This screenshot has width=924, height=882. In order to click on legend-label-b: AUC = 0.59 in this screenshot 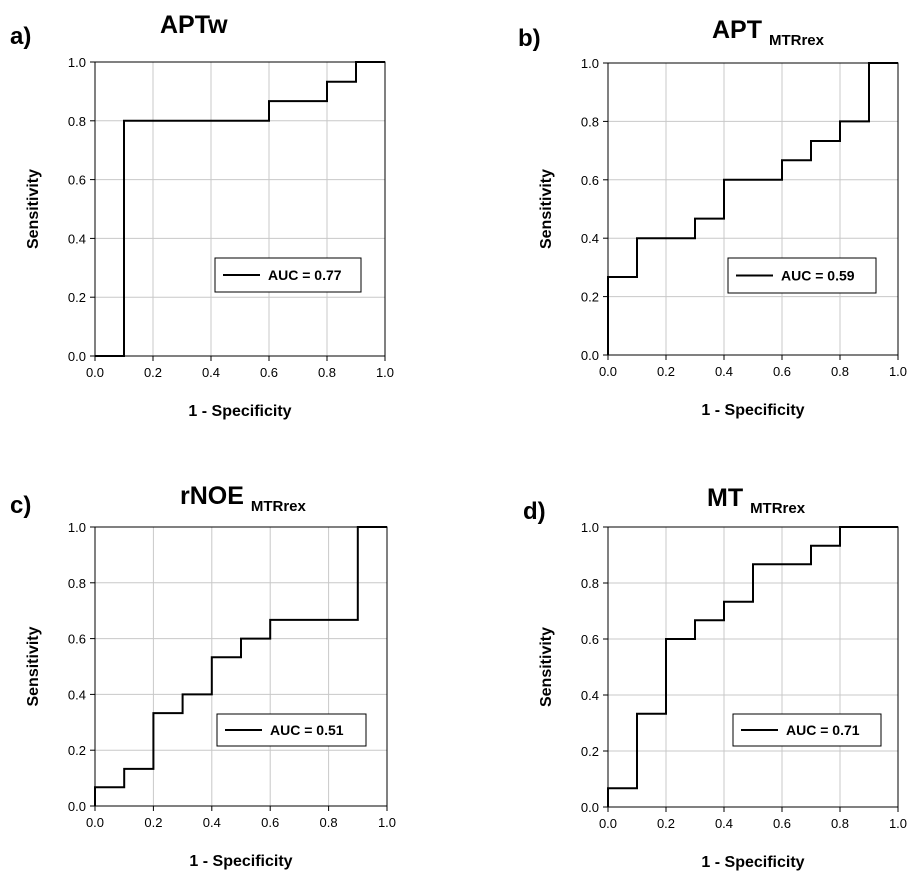, I will do `click(818, 276)`.